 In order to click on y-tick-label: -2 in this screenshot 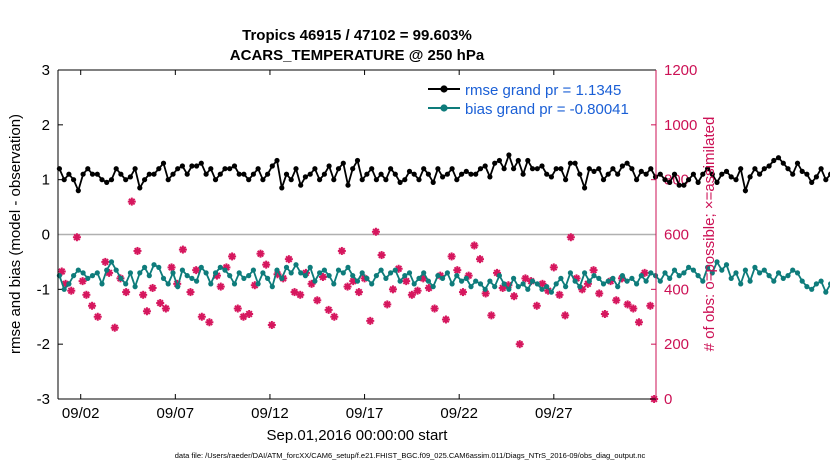, I will do `click(43, 344)`.